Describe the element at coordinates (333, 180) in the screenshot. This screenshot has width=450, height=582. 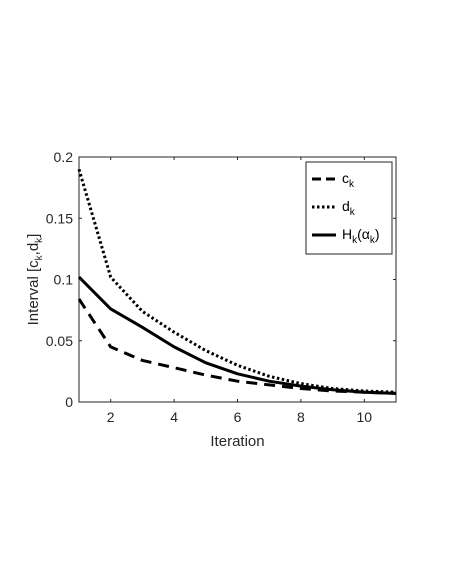
I see `legend-entry-c: ck` at that location.